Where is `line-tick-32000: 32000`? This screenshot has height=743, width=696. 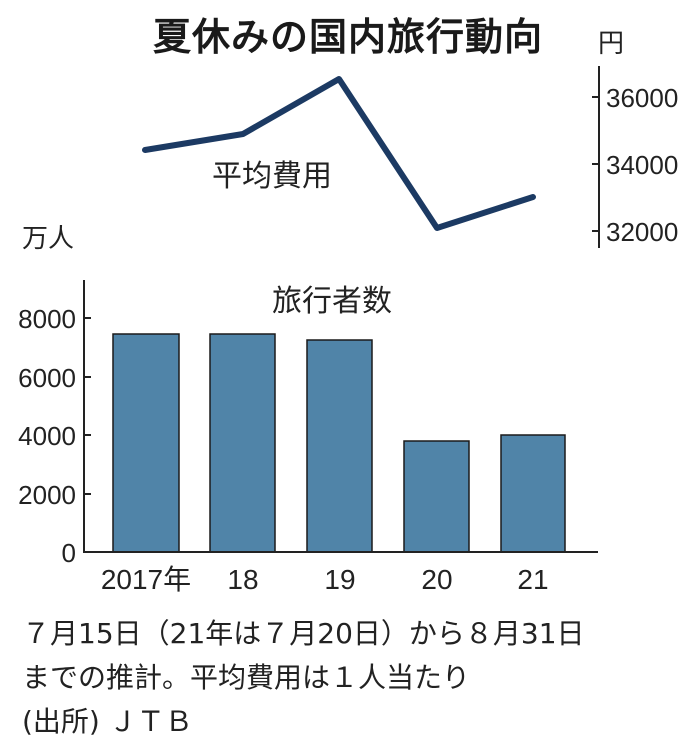 line-tick-32000: 32000 is located at coordinates (642, 232).